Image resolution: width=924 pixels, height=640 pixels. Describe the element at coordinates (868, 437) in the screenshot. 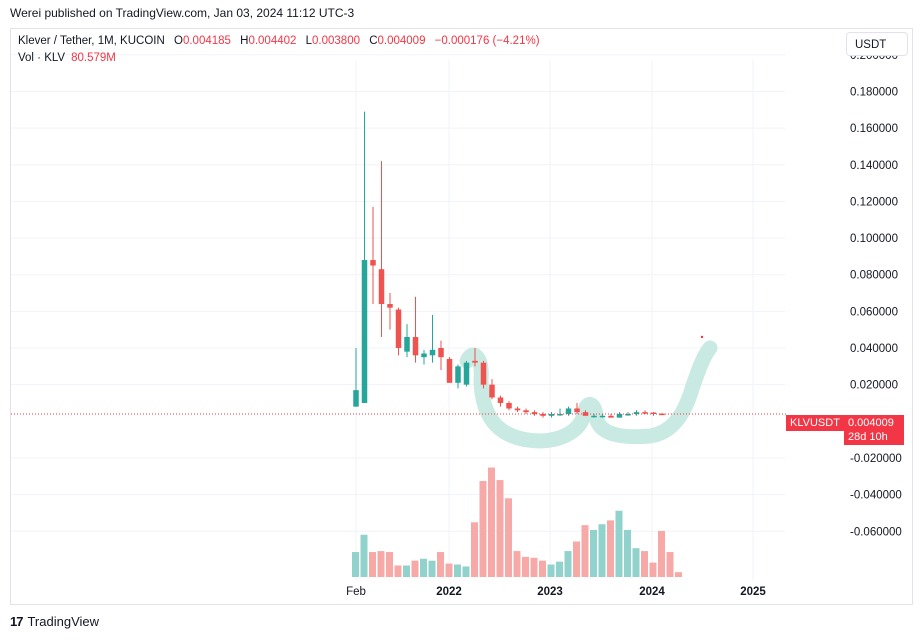

I see `bar-countdown: 28d 10h` at that location.